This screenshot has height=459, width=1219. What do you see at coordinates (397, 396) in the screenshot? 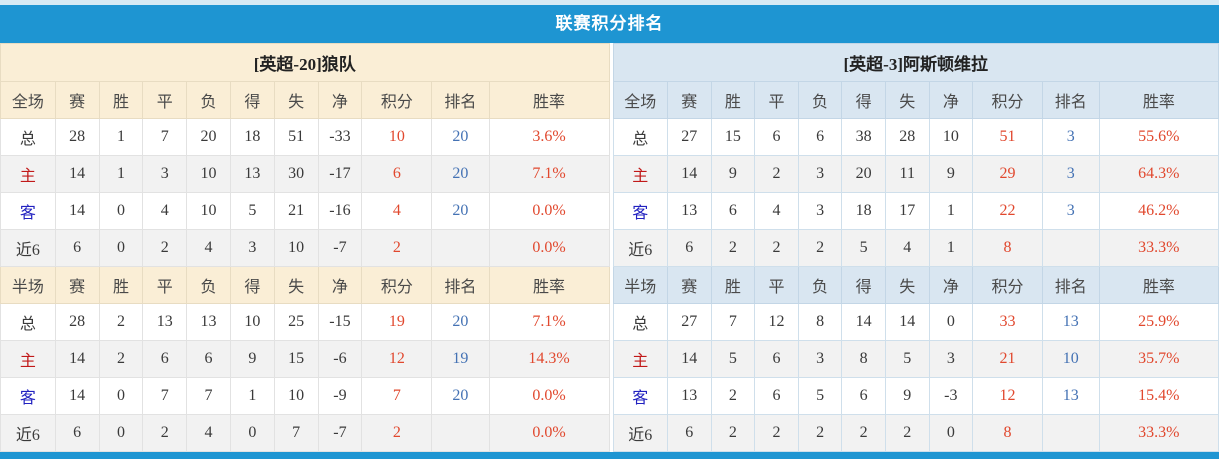
I see `points-cell: 7` at bounding box center [397, 396].